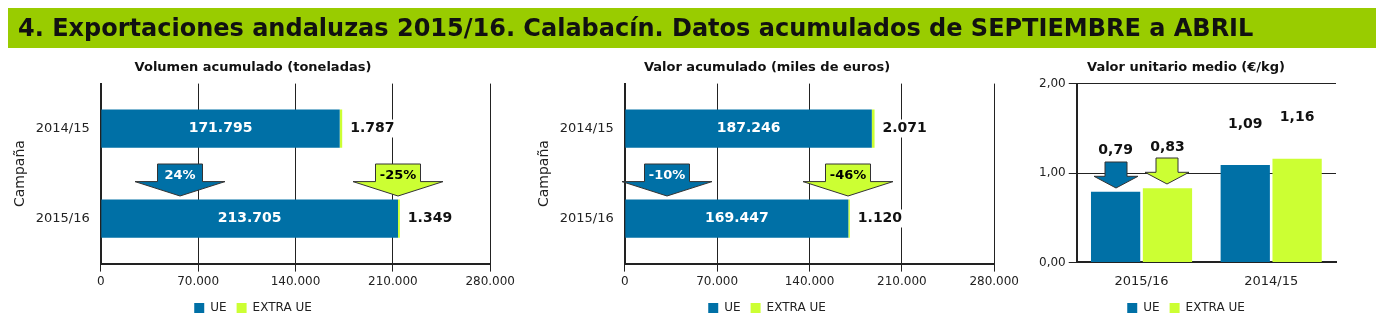  Describe the element at coordinates (1271, 280) in the screenshot. I see `x-tick-label: 2014/15` at that location.